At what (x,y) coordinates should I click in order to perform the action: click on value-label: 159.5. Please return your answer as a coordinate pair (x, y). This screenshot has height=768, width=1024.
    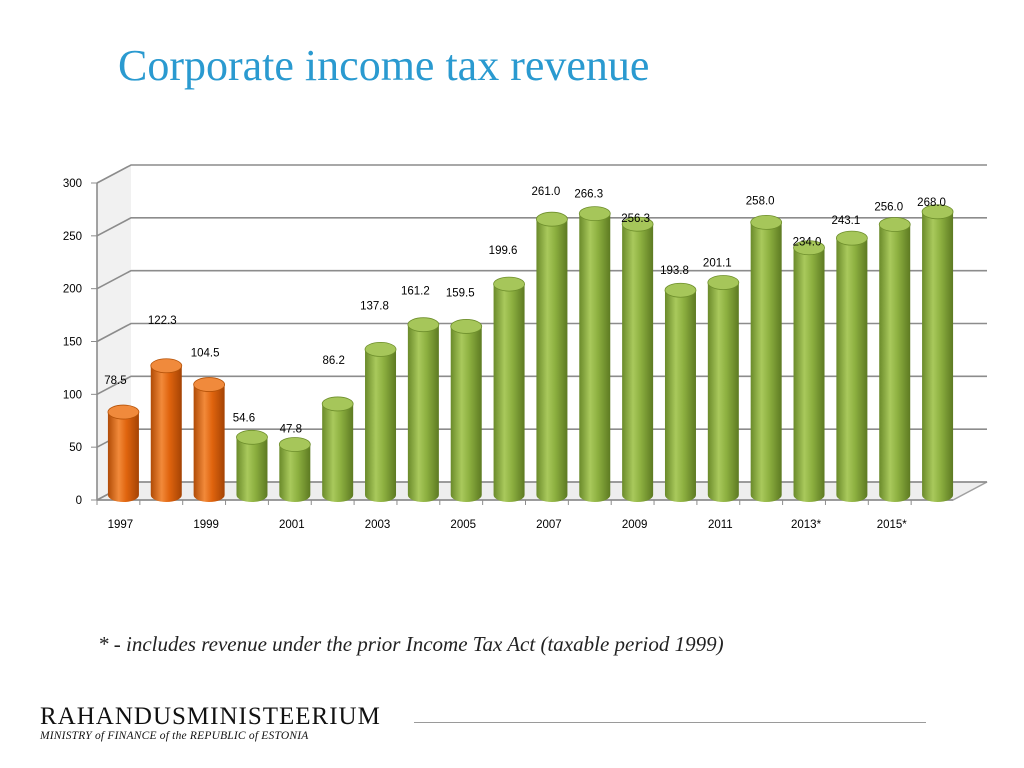
    Looking at the image, I should click on (460, 293).